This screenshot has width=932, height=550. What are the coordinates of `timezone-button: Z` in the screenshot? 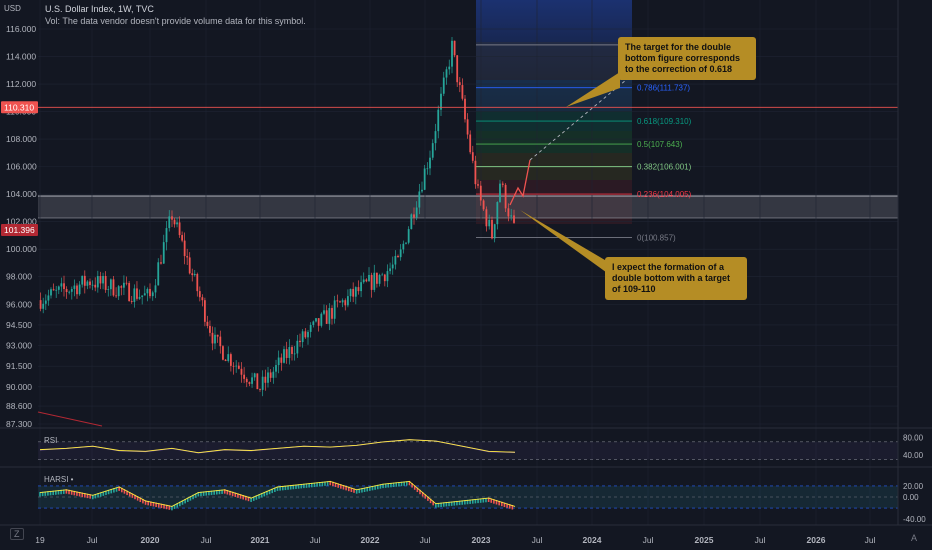 It's located at (17, 534).